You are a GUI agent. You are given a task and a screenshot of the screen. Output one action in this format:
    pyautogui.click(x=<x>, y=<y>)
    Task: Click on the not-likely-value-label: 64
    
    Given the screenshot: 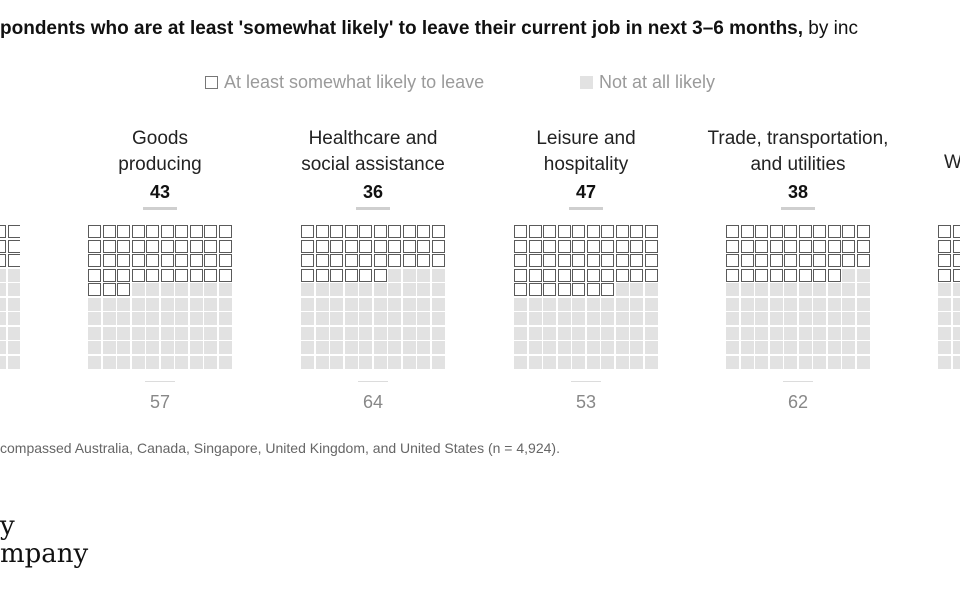 What is the action you would take?
    pyautogui.click(x=373, y=402)
    